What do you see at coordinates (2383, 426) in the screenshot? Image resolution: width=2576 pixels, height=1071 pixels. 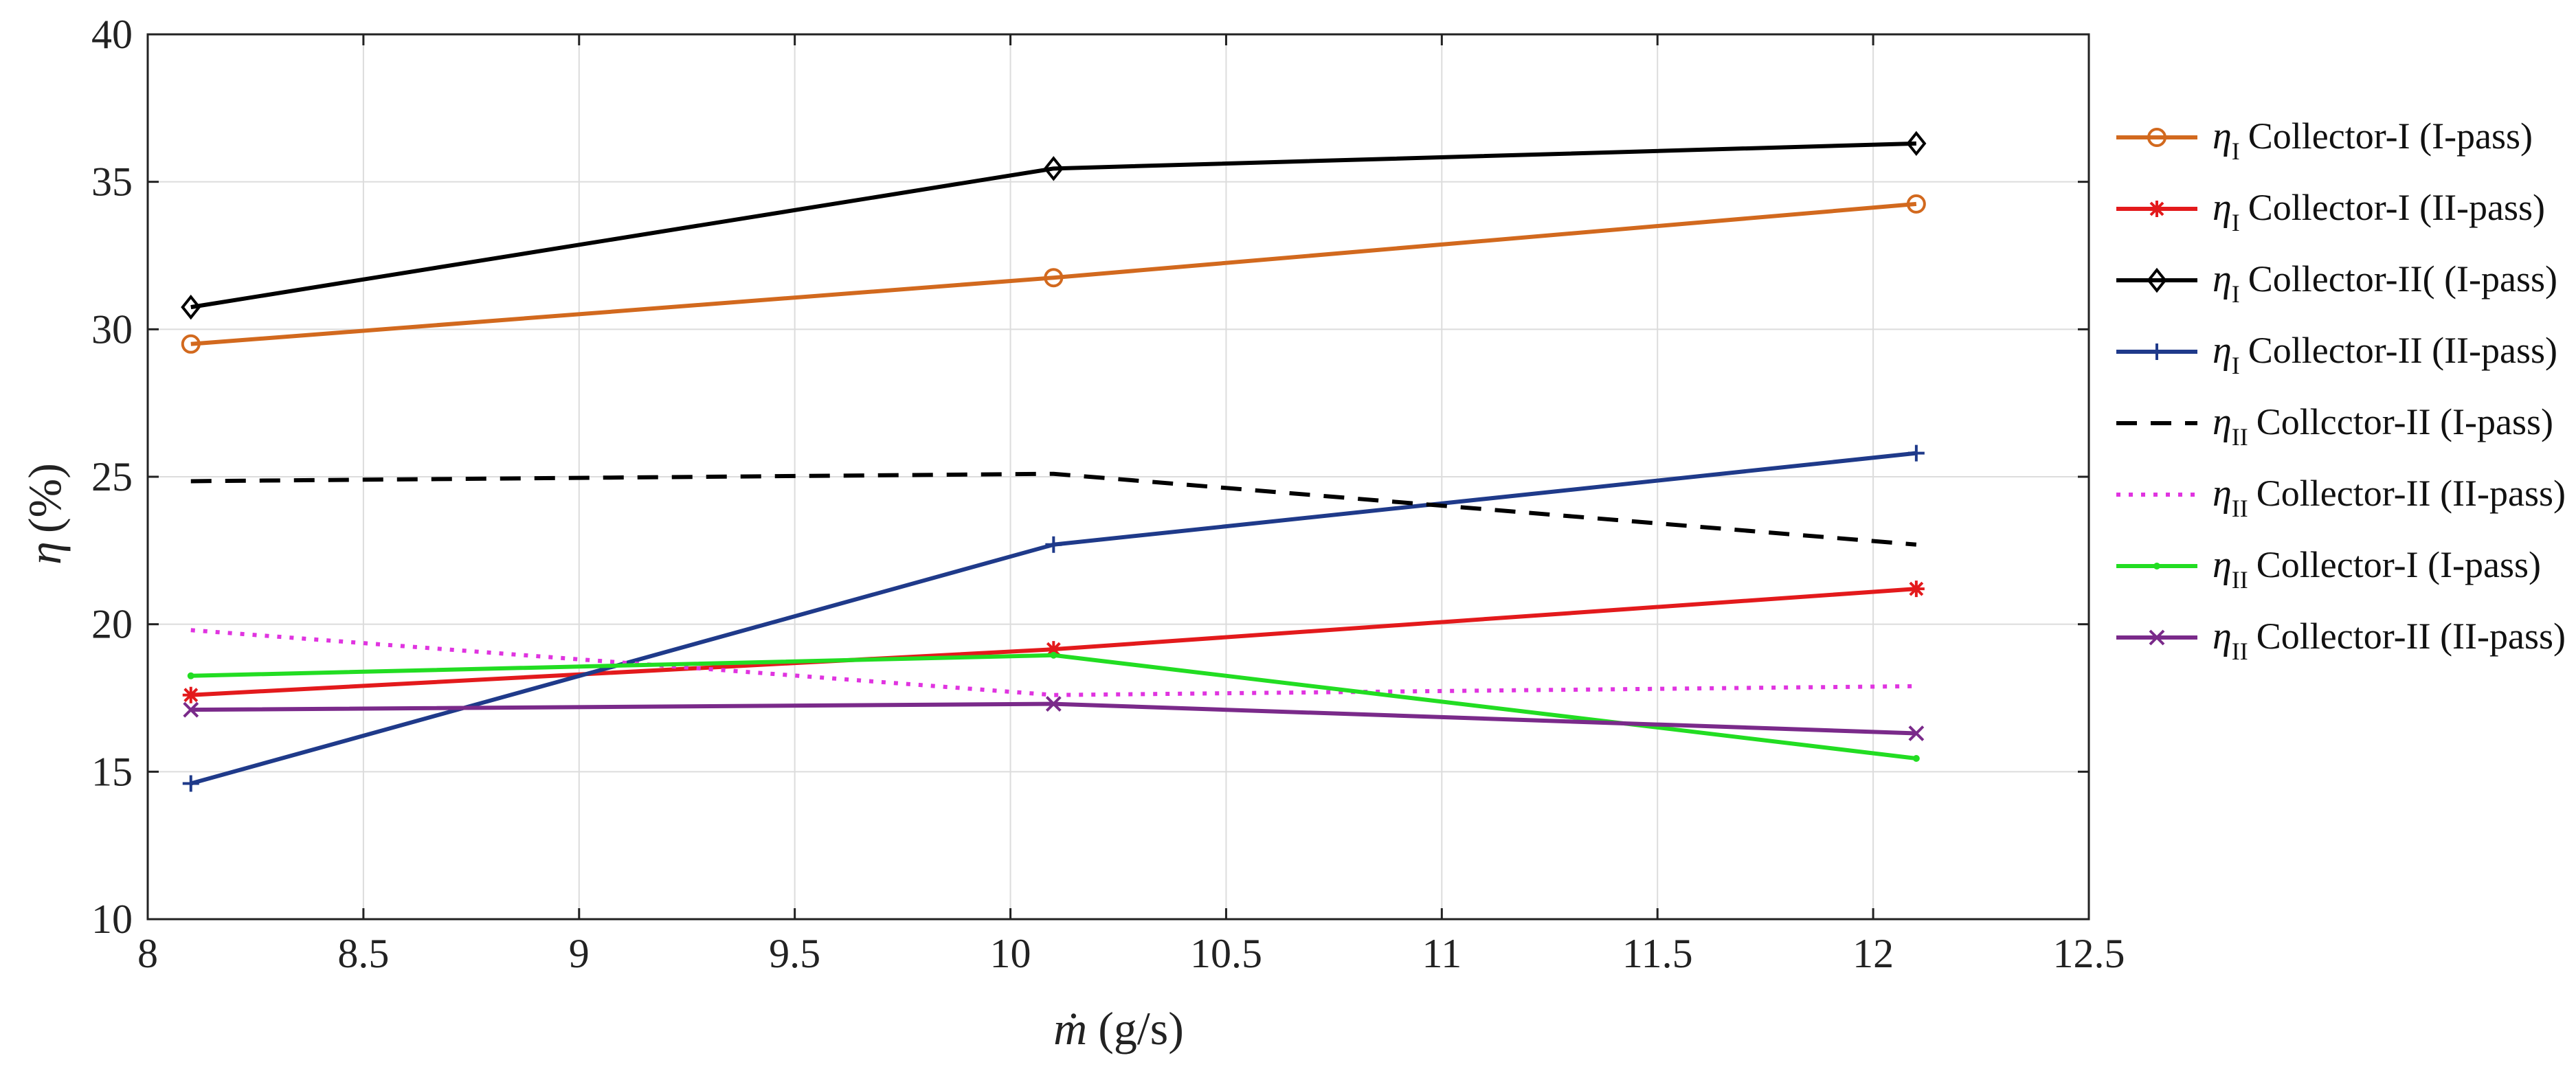 I see `legend-label: ηII Collcctor-II (I-pass)` at bounding box center [2383, 426].